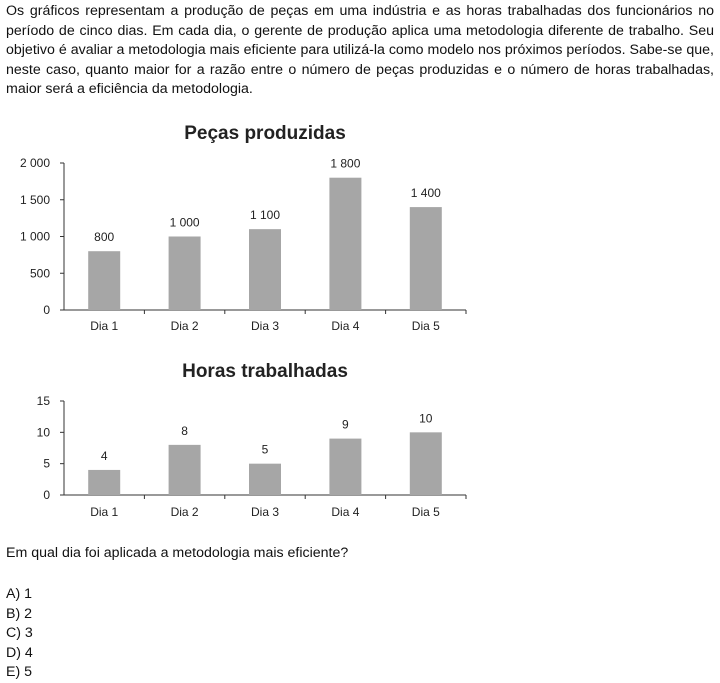  What do you see at coordinates (46, 495) in the screenshot?
I see `horas-trabalhadas-y-tick-label: 0` at bounding box center [46, 495].